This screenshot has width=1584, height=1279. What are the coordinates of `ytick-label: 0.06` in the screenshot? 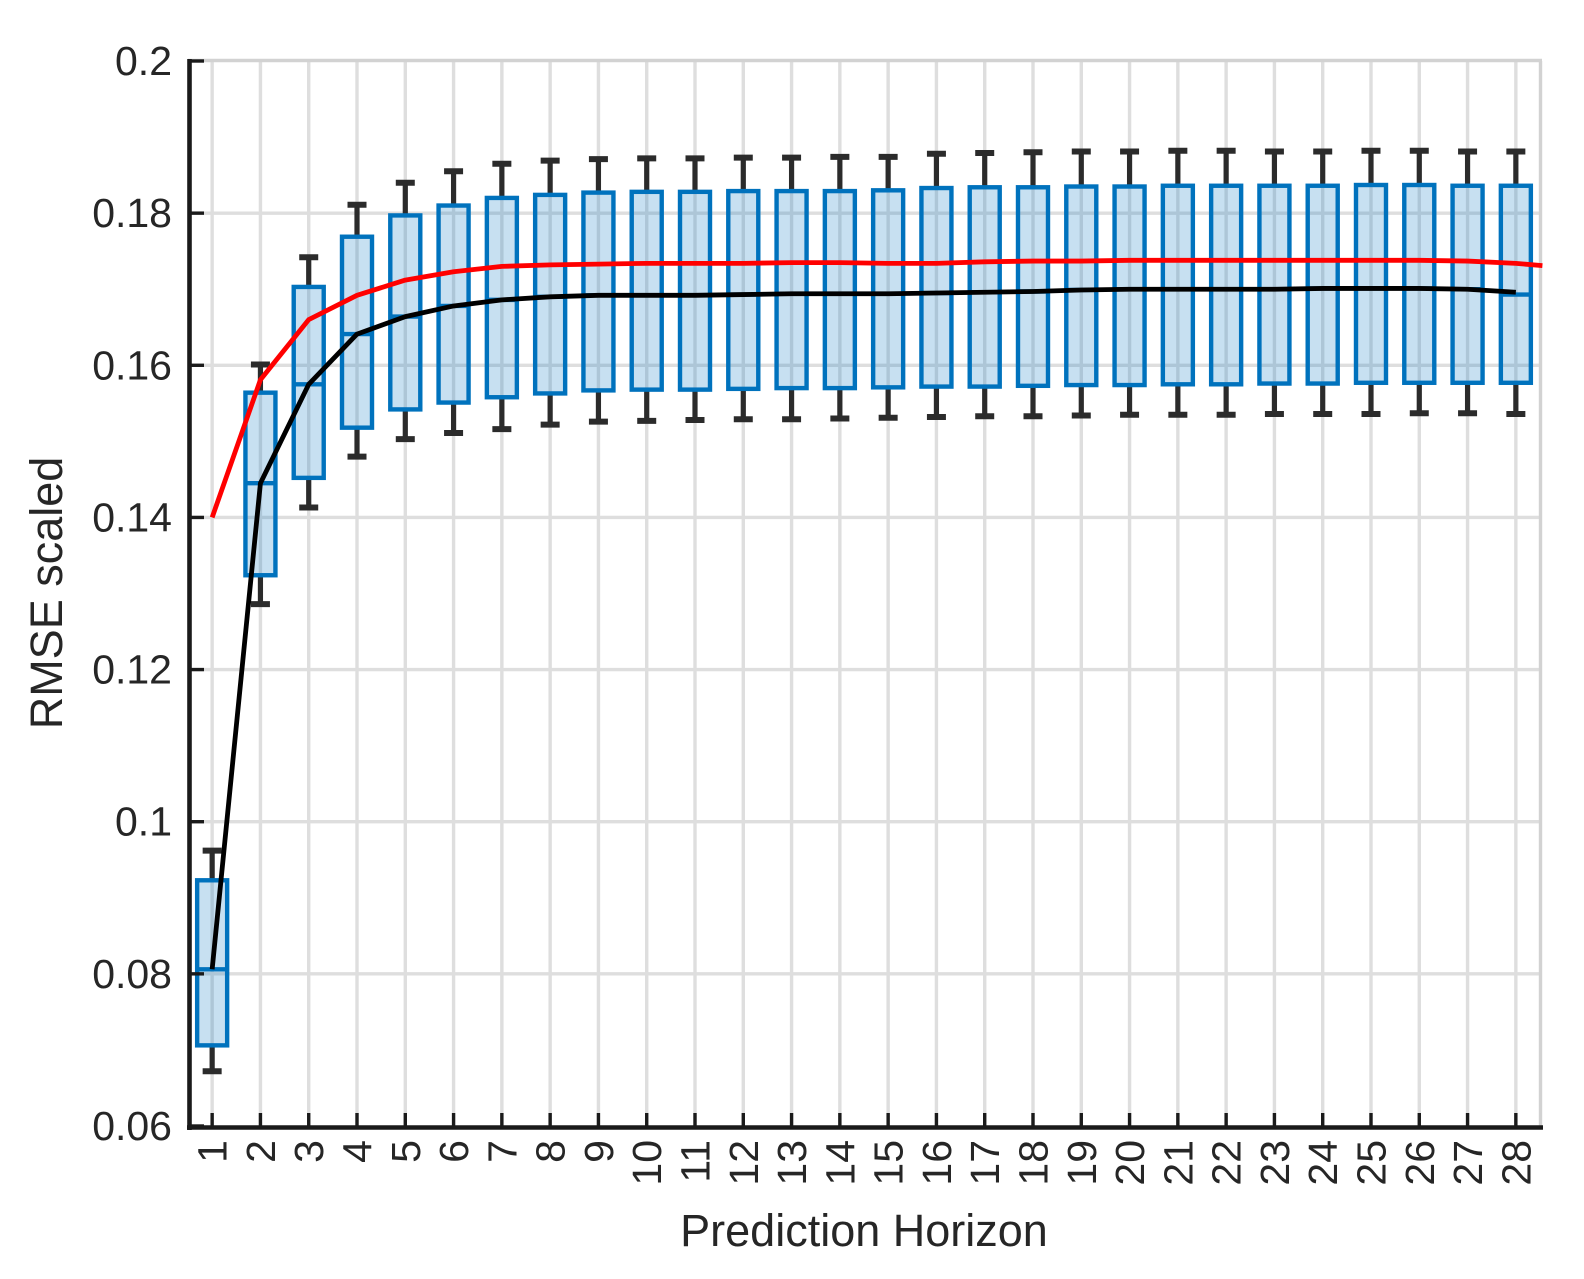 It's located at (132, 1126).